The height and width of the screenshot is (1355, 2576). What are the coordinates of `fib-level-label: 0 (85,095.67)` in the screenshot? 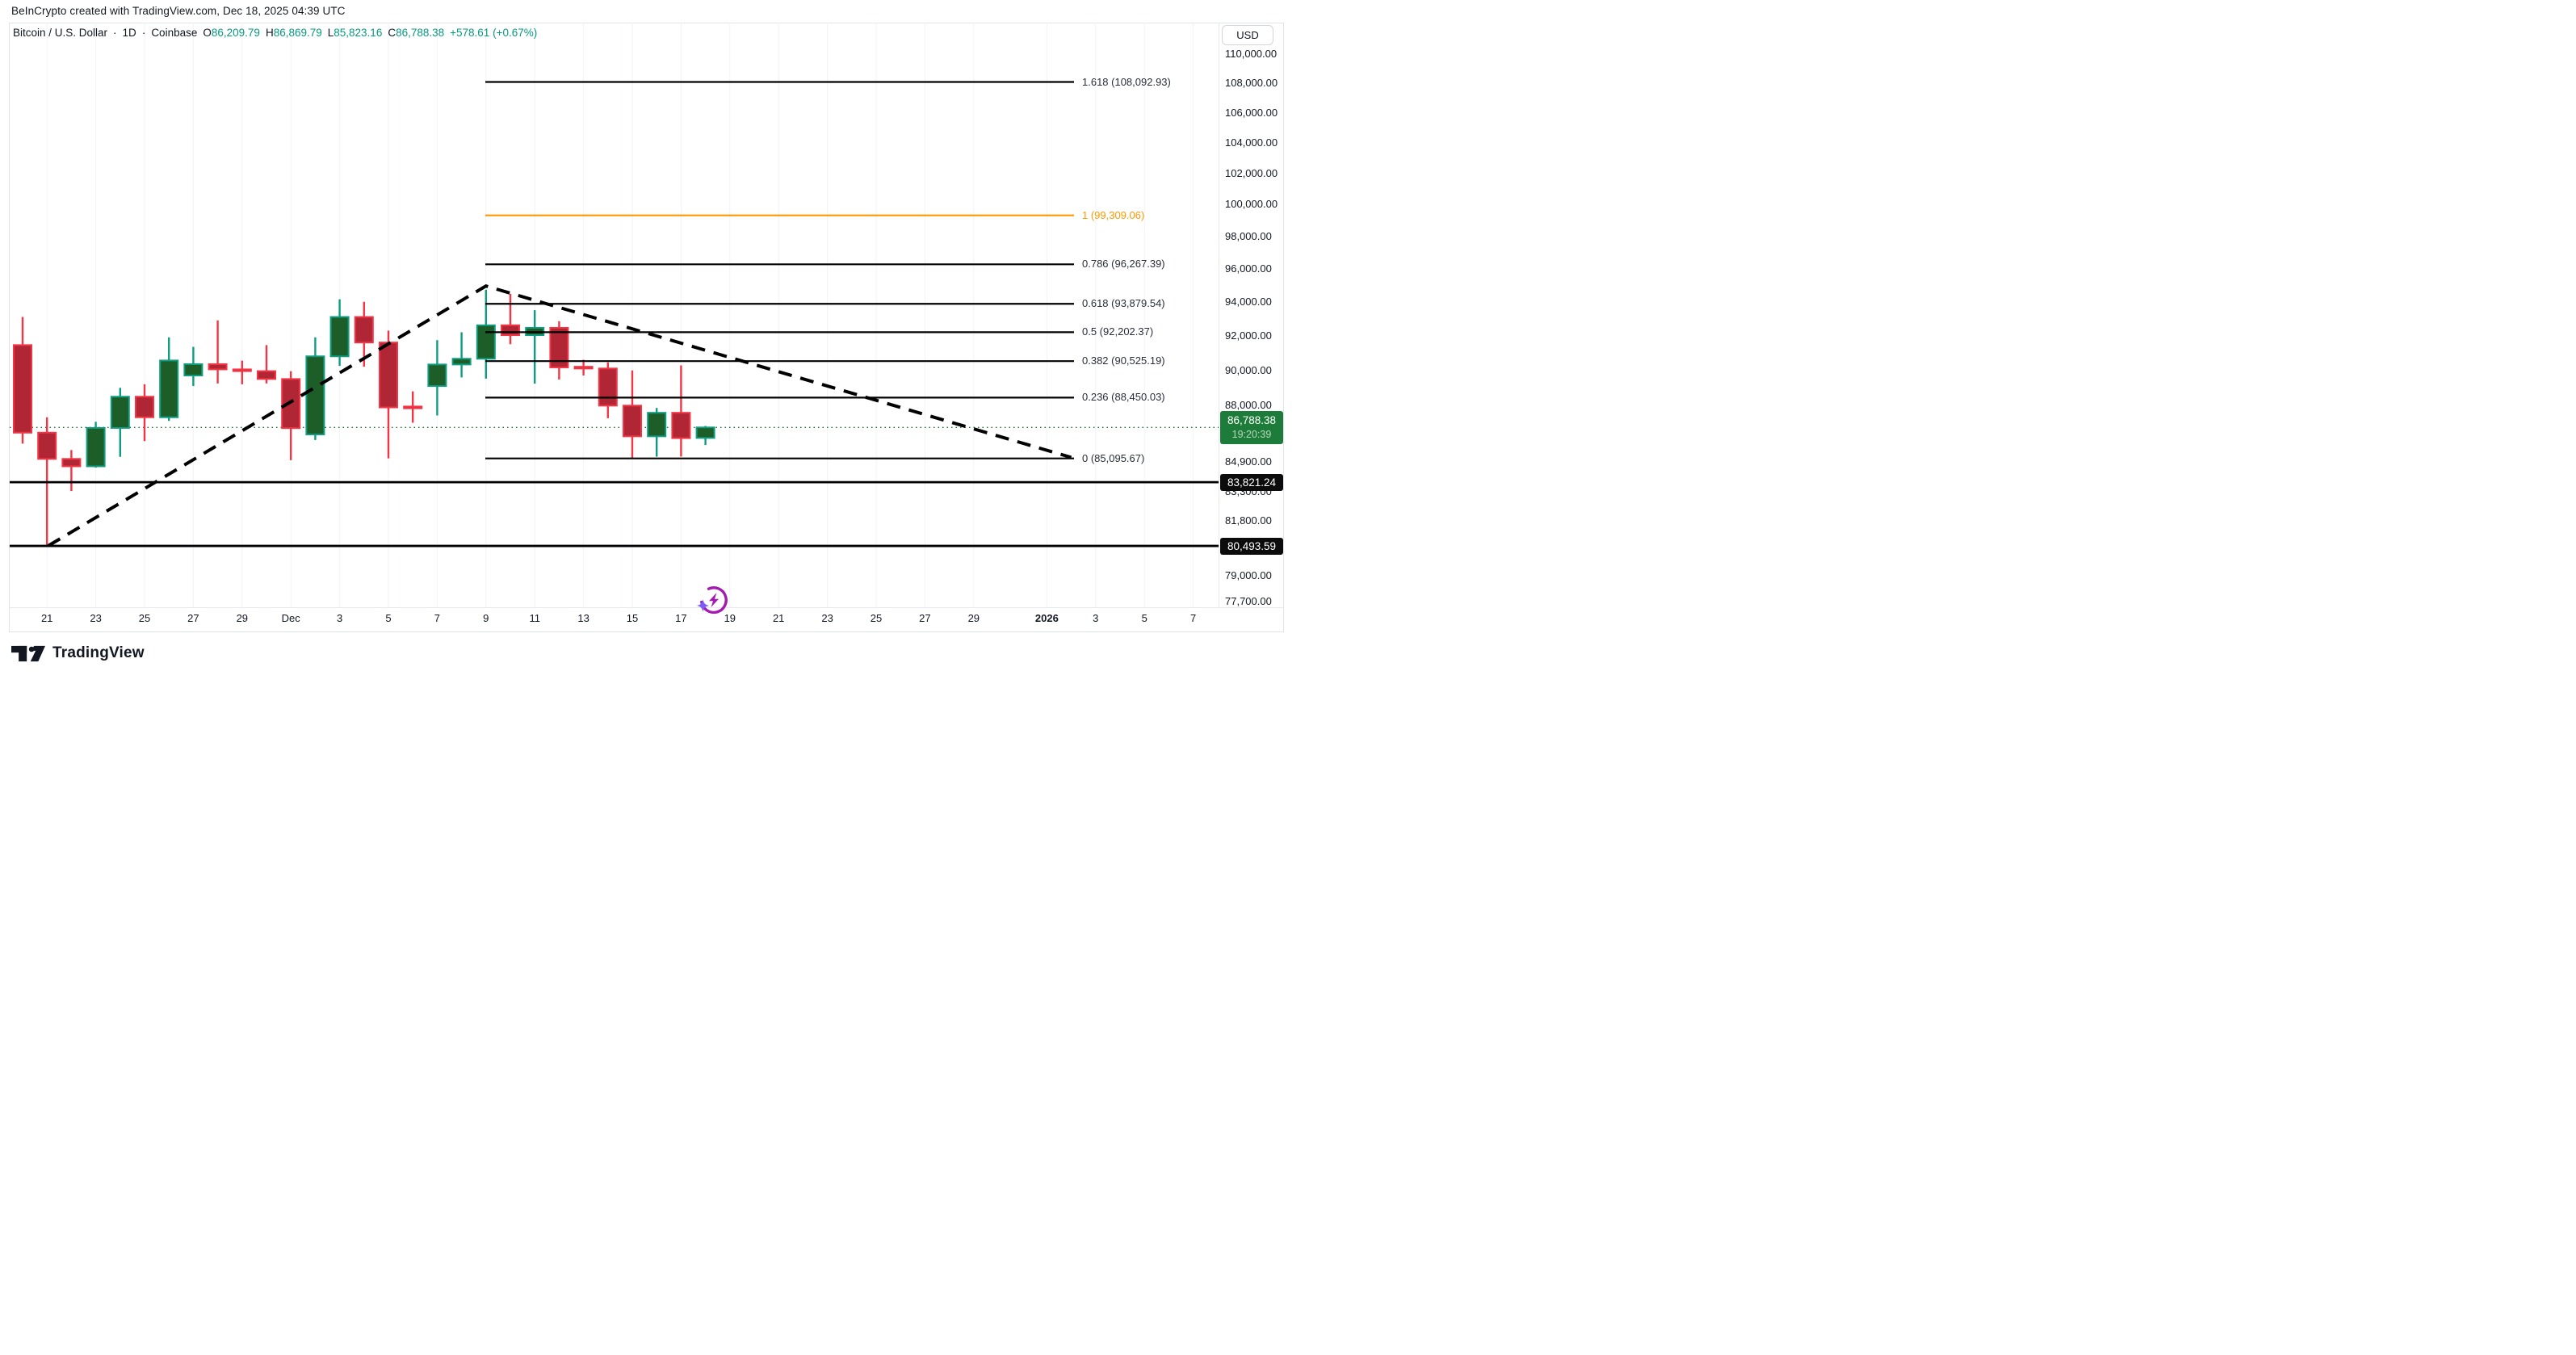 It's located at (1113, 457).